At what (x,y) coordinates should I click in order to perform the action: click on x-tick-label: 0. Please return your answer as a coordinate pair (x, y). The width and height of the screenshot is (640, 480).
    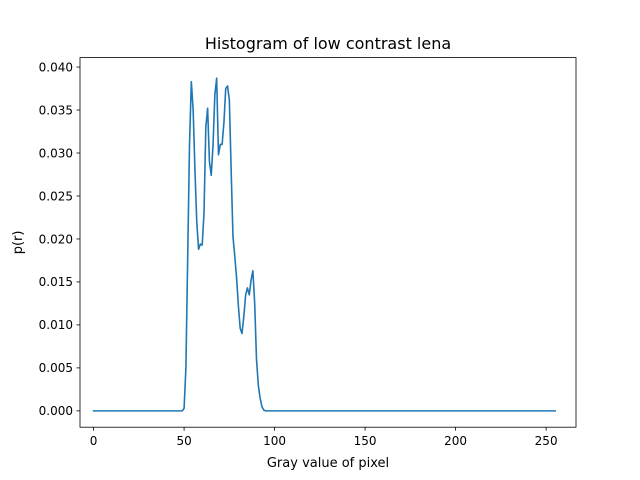
    Looking at the image, I should click on (94, 441).